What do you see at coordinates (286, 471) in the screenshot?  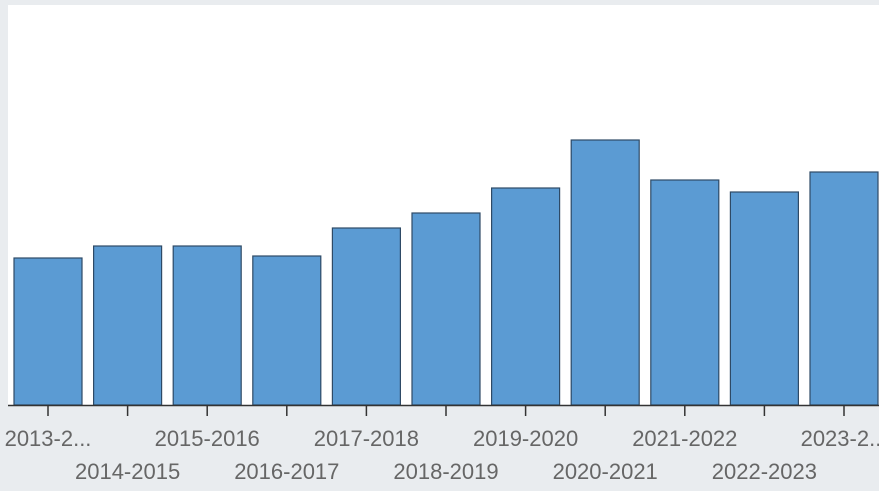 I see `x-tick-label: 2016-2017` at bounding box center [286, 471].